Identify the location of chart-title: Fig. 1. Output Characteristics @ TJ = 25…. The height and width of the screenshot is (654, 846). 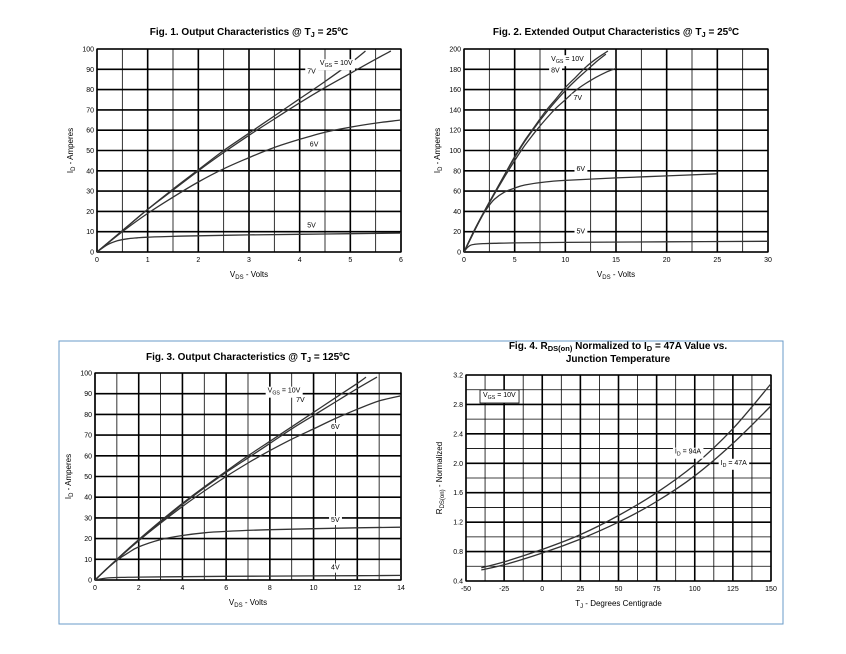
(249, 33).